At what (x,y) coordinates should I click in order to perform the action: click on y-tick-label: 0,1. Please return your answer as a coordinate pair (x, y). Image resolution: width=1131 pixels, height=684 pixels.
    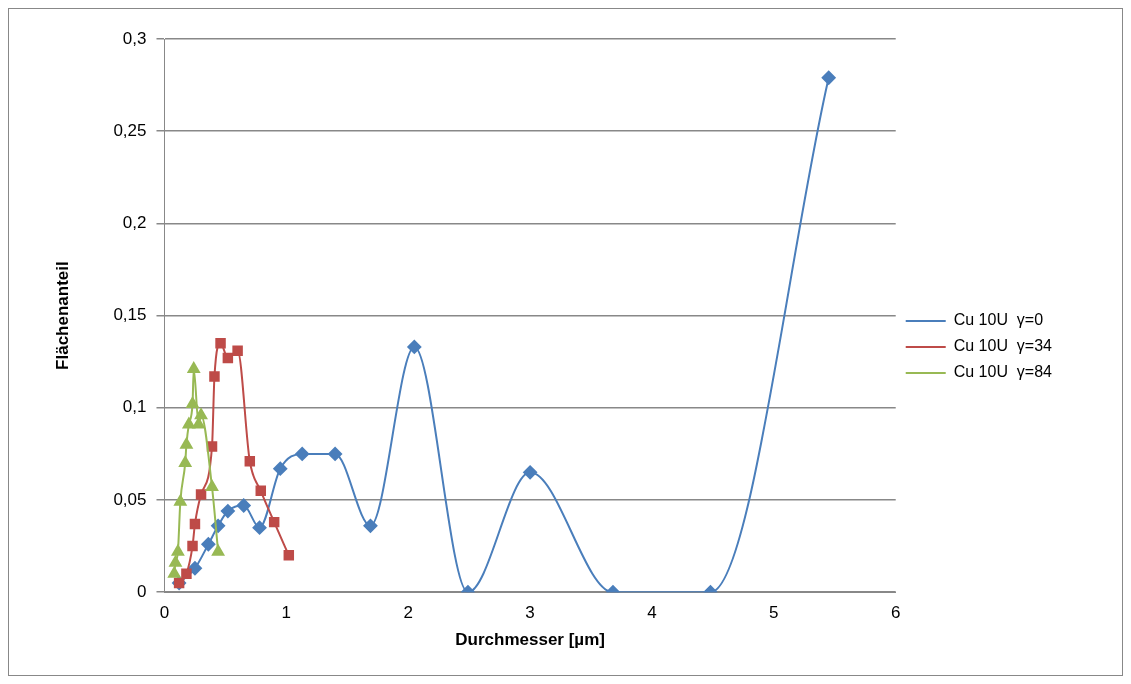
    Looking at the image, I should click on (134, 407).